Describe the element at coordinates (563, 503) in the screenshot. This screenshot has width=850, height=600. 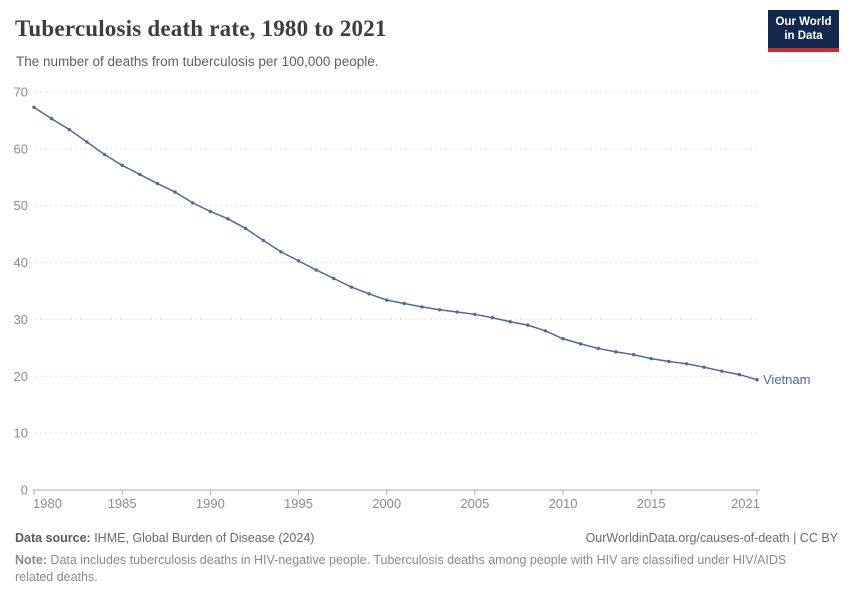
I see `x-axis-tick-label: 2010` at that location.